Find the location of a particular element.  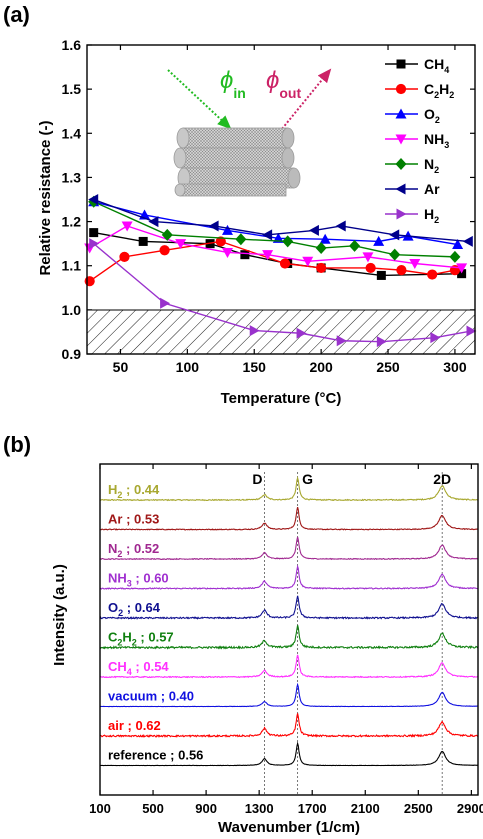

spectrum-h2 is located at coordinates (288, 489).